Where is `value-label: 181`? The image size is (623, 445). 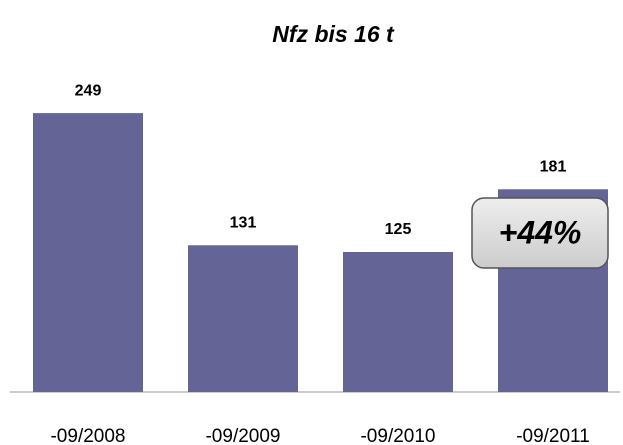
value-label: 181 is located at coordinates (553, 166).